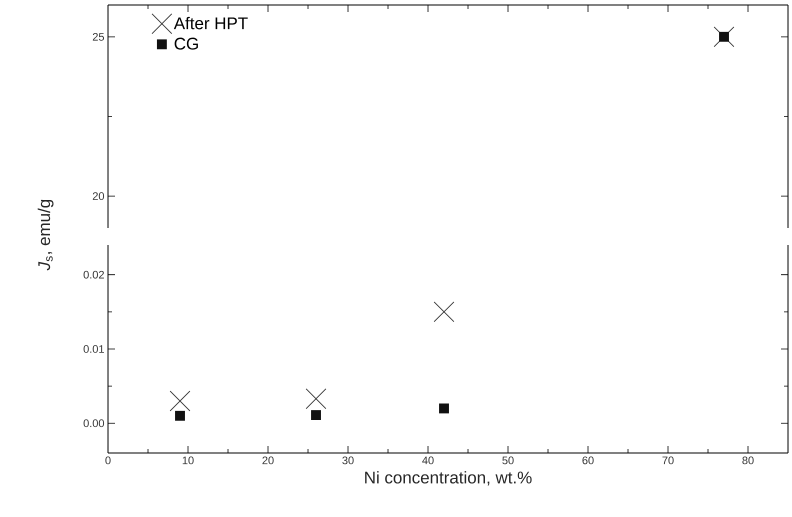 The width and height of the screenshot is (792, 517). What do you see at coordinates (98, 196) in the screenshot?
I see `y-tick-label: 20` at bounding box center [98, 196].